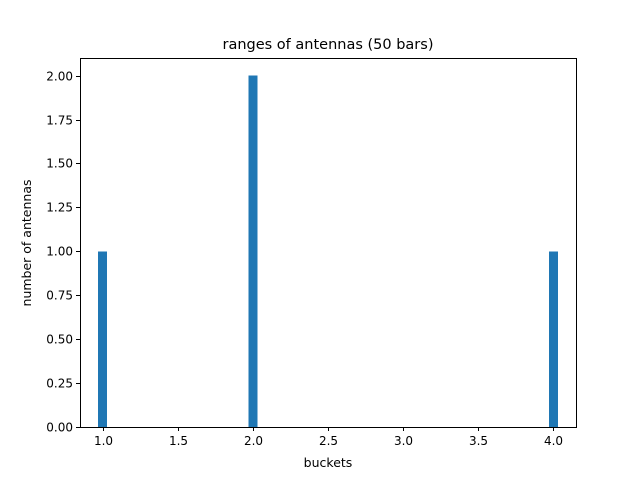  Describe the element at coordinates (59, 296) in the screenshot. I see `y-tick-label: 0.75` at that location.